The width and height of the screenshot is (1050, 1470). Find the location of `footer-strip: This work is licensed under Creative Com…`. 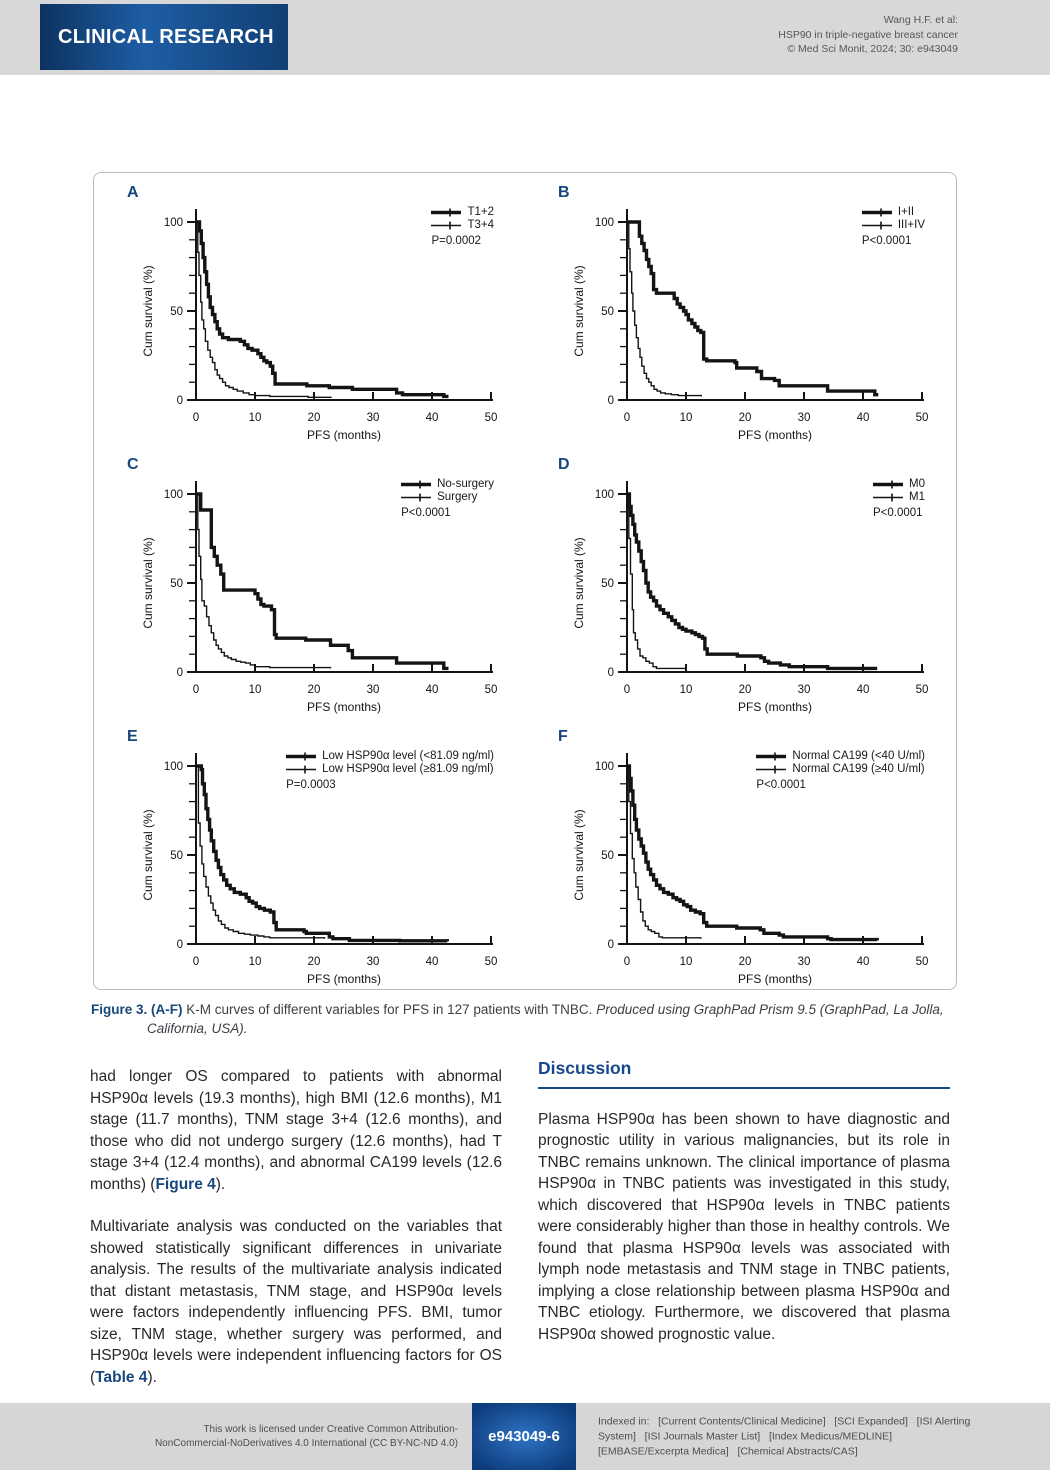

footer-strip: This work is licensed under Creative Com… is located at coordinates (525, 1436).